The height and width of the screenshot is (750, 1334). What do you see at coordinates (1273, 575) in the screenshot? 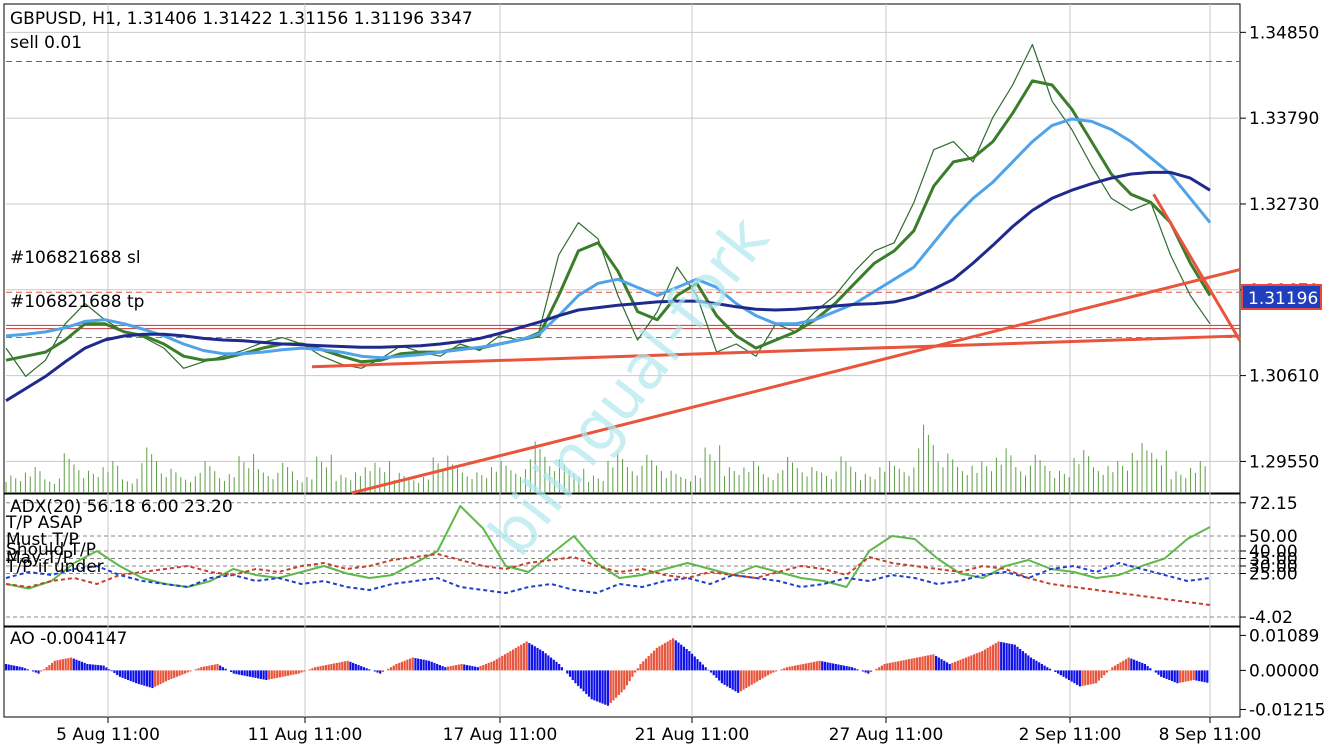
I see `y-tick-label: 25.00` at bounding box center [1273, 575].